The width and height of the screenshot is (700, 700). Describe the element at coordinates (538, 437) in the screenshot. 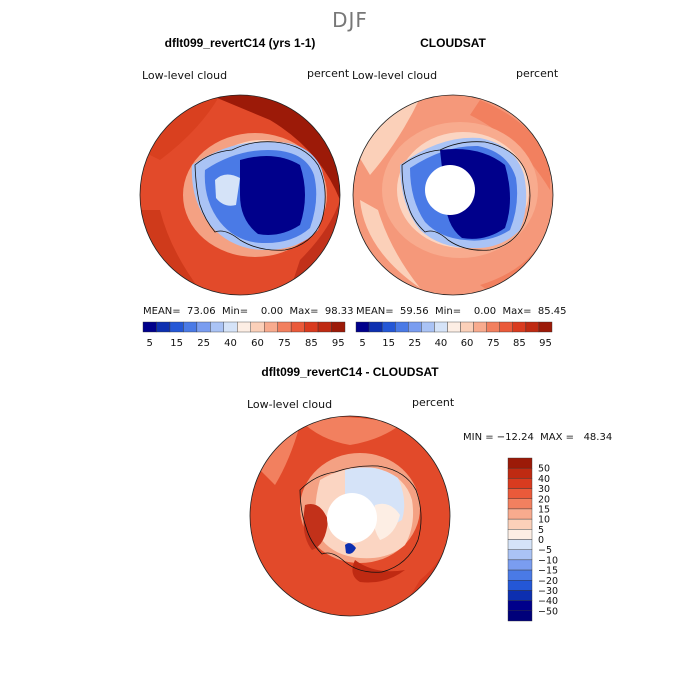

I see `panel-3-stats: MIN = −12.24 MAX = 48.34` at that location.